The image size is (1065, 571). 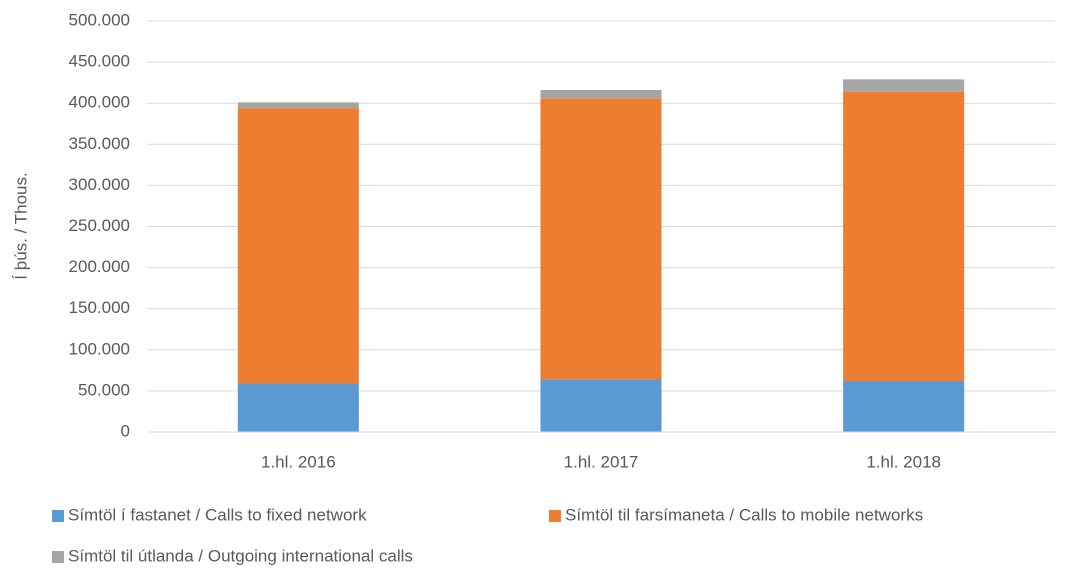 I want to click on y-axis-label: Í þús. / Thous., so click(x=20, y=225).